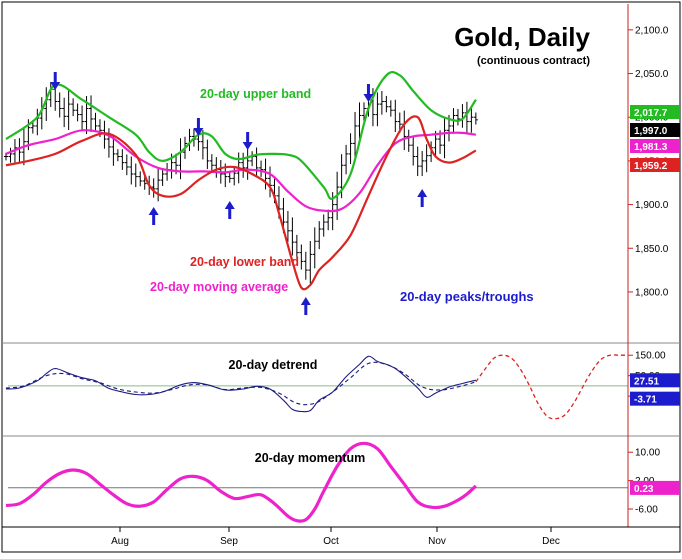 This screenshot has height=559, width=682. What do you see at coordinates (645, 400) in the screenshot?
I see `svg-text: -3.71` at bounding box center [645, 400].